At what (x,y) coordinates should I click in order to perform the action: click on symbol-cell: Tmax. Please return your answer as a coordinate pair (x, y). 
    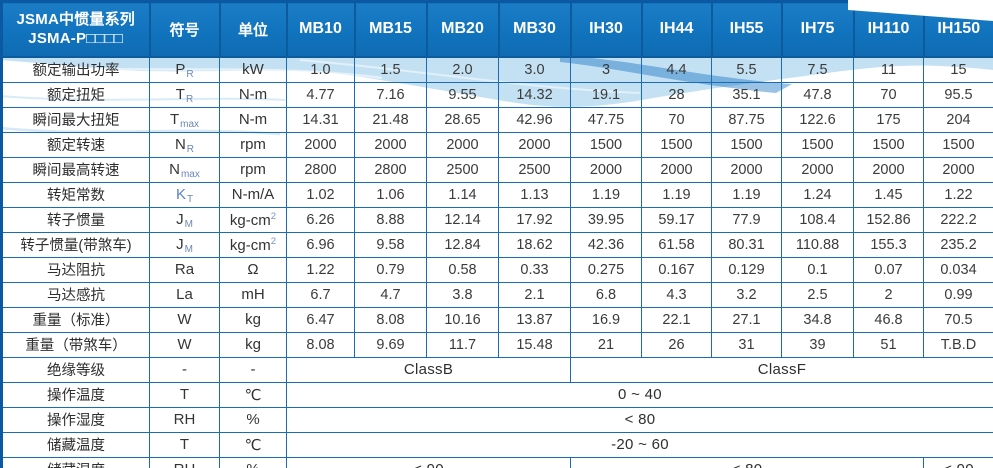
    Looking at the image, I should click on (184, 119).